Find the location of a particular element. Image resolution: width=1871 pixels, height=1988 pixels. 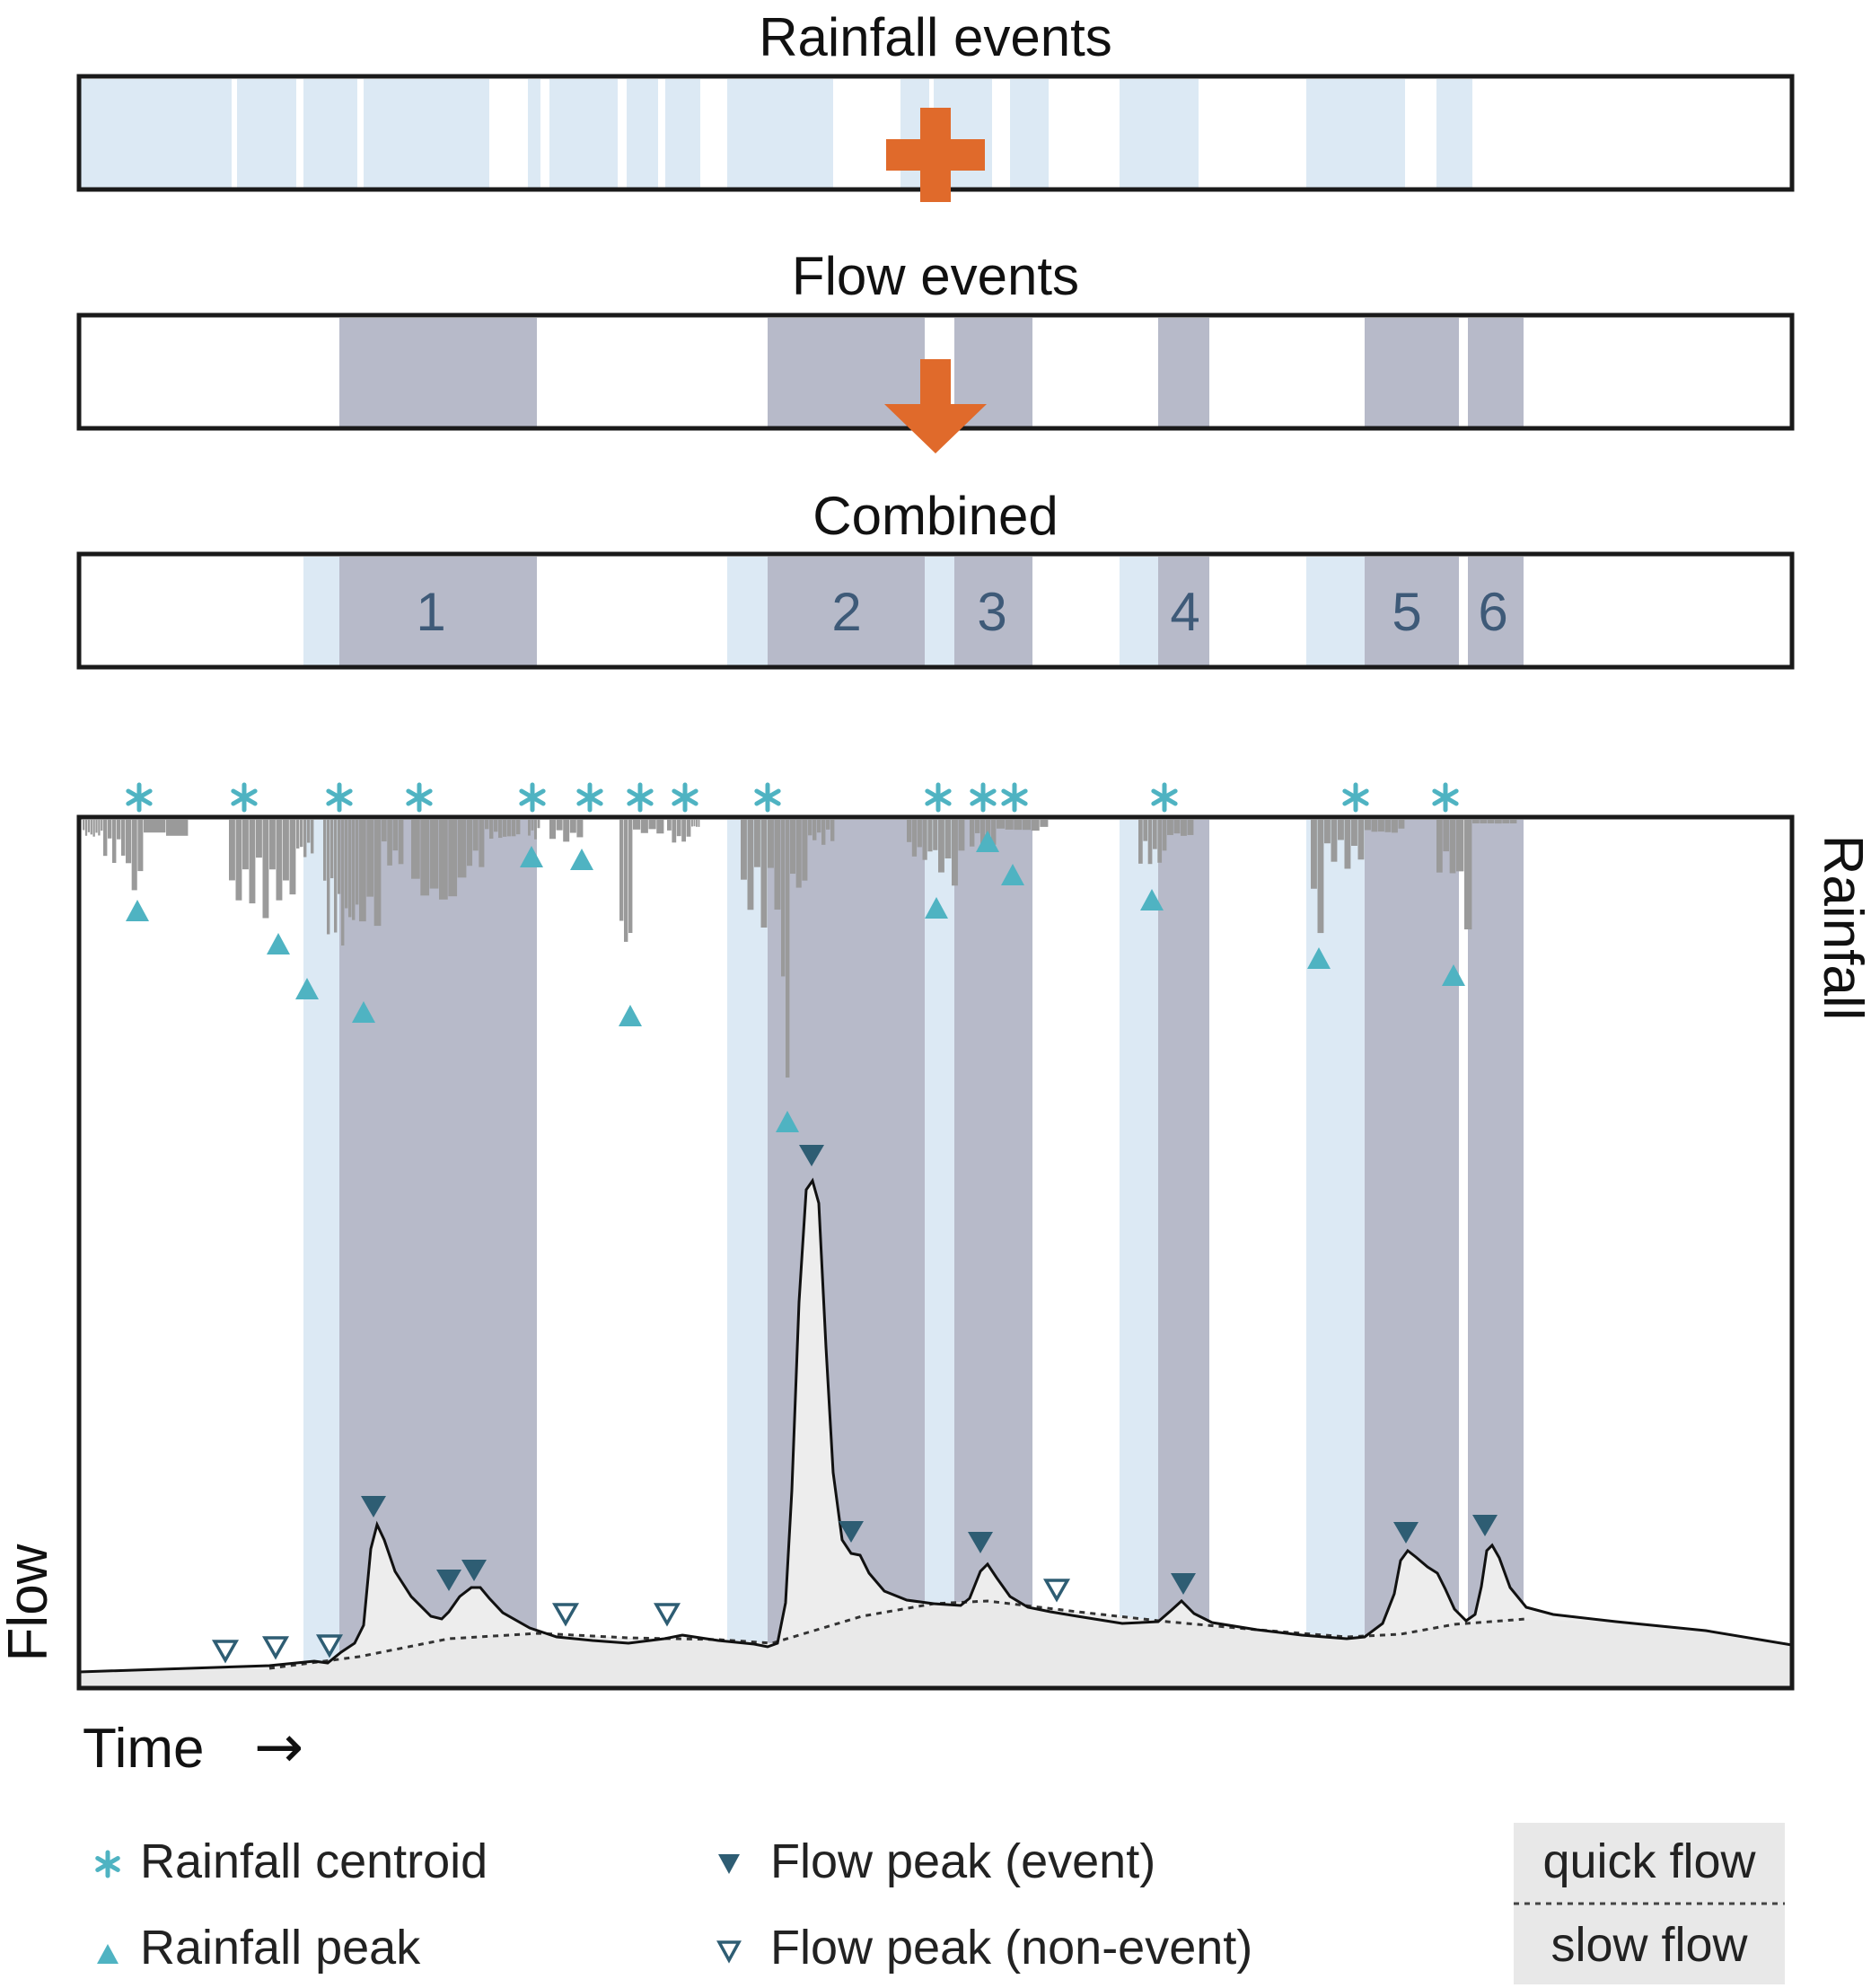

legend-flow-peak-event-label: Flow peak (event) is located at coordinates (962, 1861).